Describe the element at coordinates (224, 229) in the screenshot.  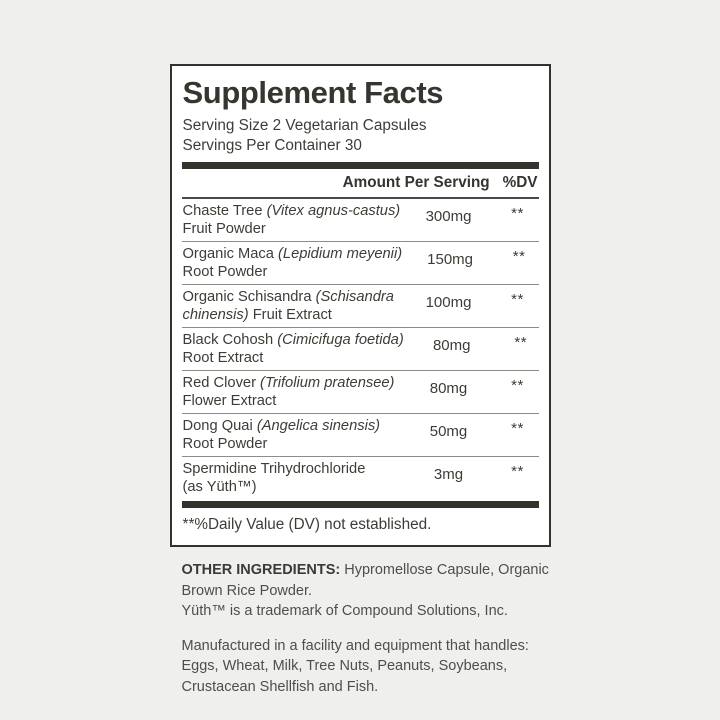
I see `ingredient-name-line-2: Fruit Powder` at that location.